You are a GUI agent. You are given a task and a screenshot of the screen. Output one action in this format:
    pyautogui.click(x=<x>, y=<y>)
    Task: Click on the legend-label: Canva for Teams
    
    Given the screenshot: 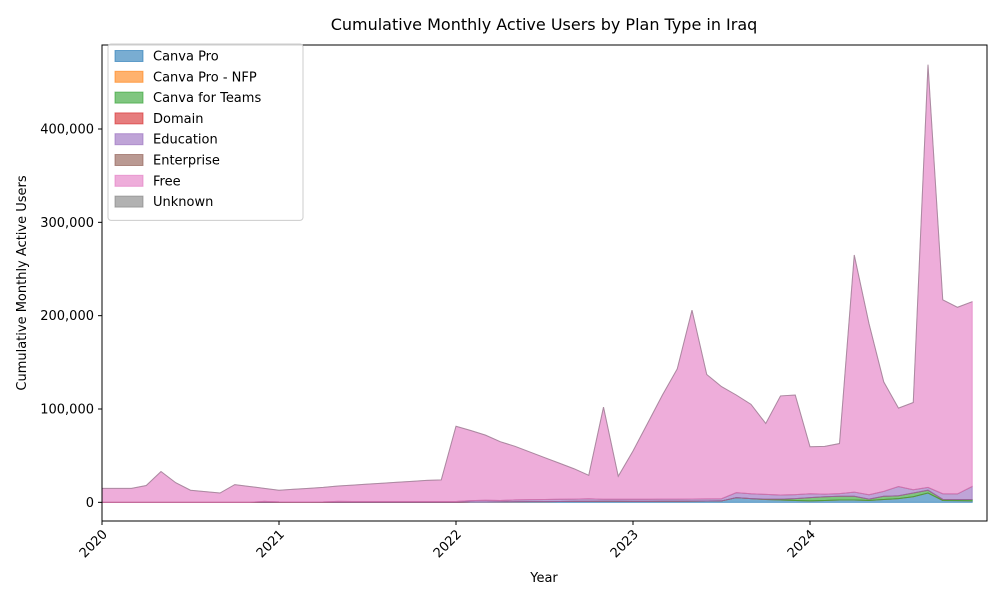 What is the action you would take?
    pyautogui.click(x=207, y=98)
    